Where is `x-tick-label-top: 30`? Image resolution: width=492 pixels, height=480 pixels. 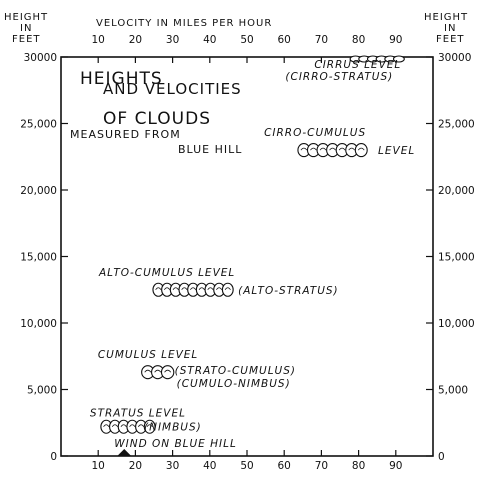
x-tick-label-top: 30 is located at coordinates (172, 40).